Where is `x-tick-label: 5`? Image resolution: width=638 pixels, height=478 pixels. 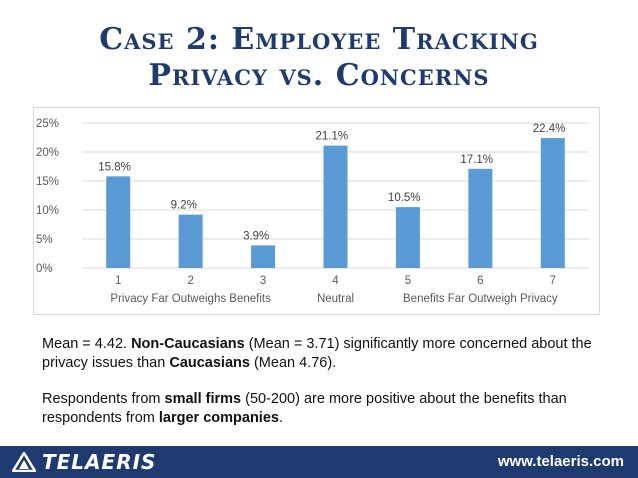
x-tick-label: 5 is located at coordinates (408, 281).